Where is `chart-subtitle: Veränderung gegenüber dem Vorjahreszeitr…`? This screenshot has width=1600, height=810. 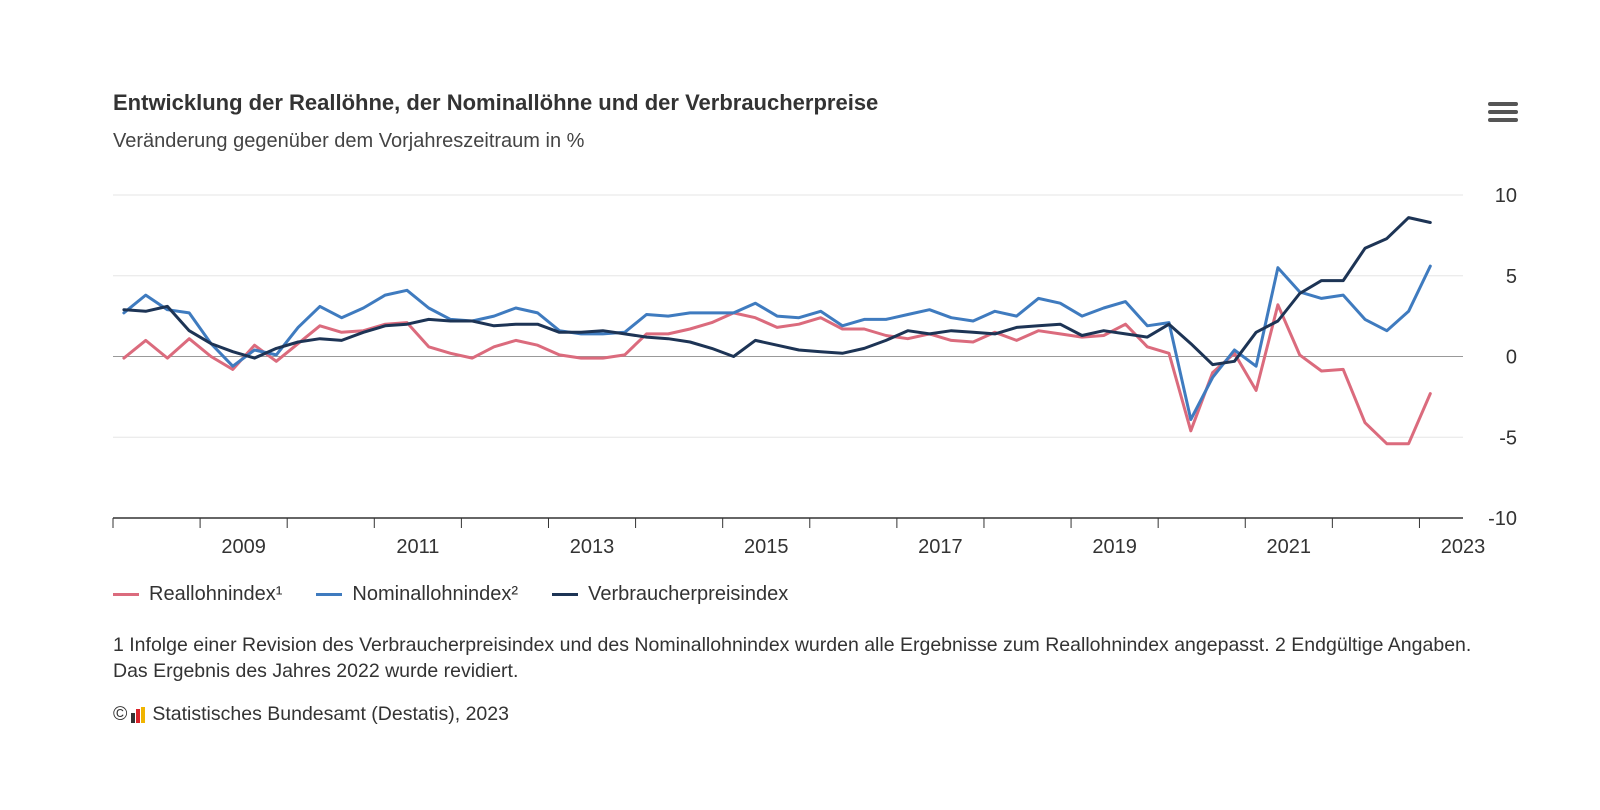 chart-subtitle: Veränderung gegenüber dem Vorjahreszeitr… is located at coordinates (349, 141).